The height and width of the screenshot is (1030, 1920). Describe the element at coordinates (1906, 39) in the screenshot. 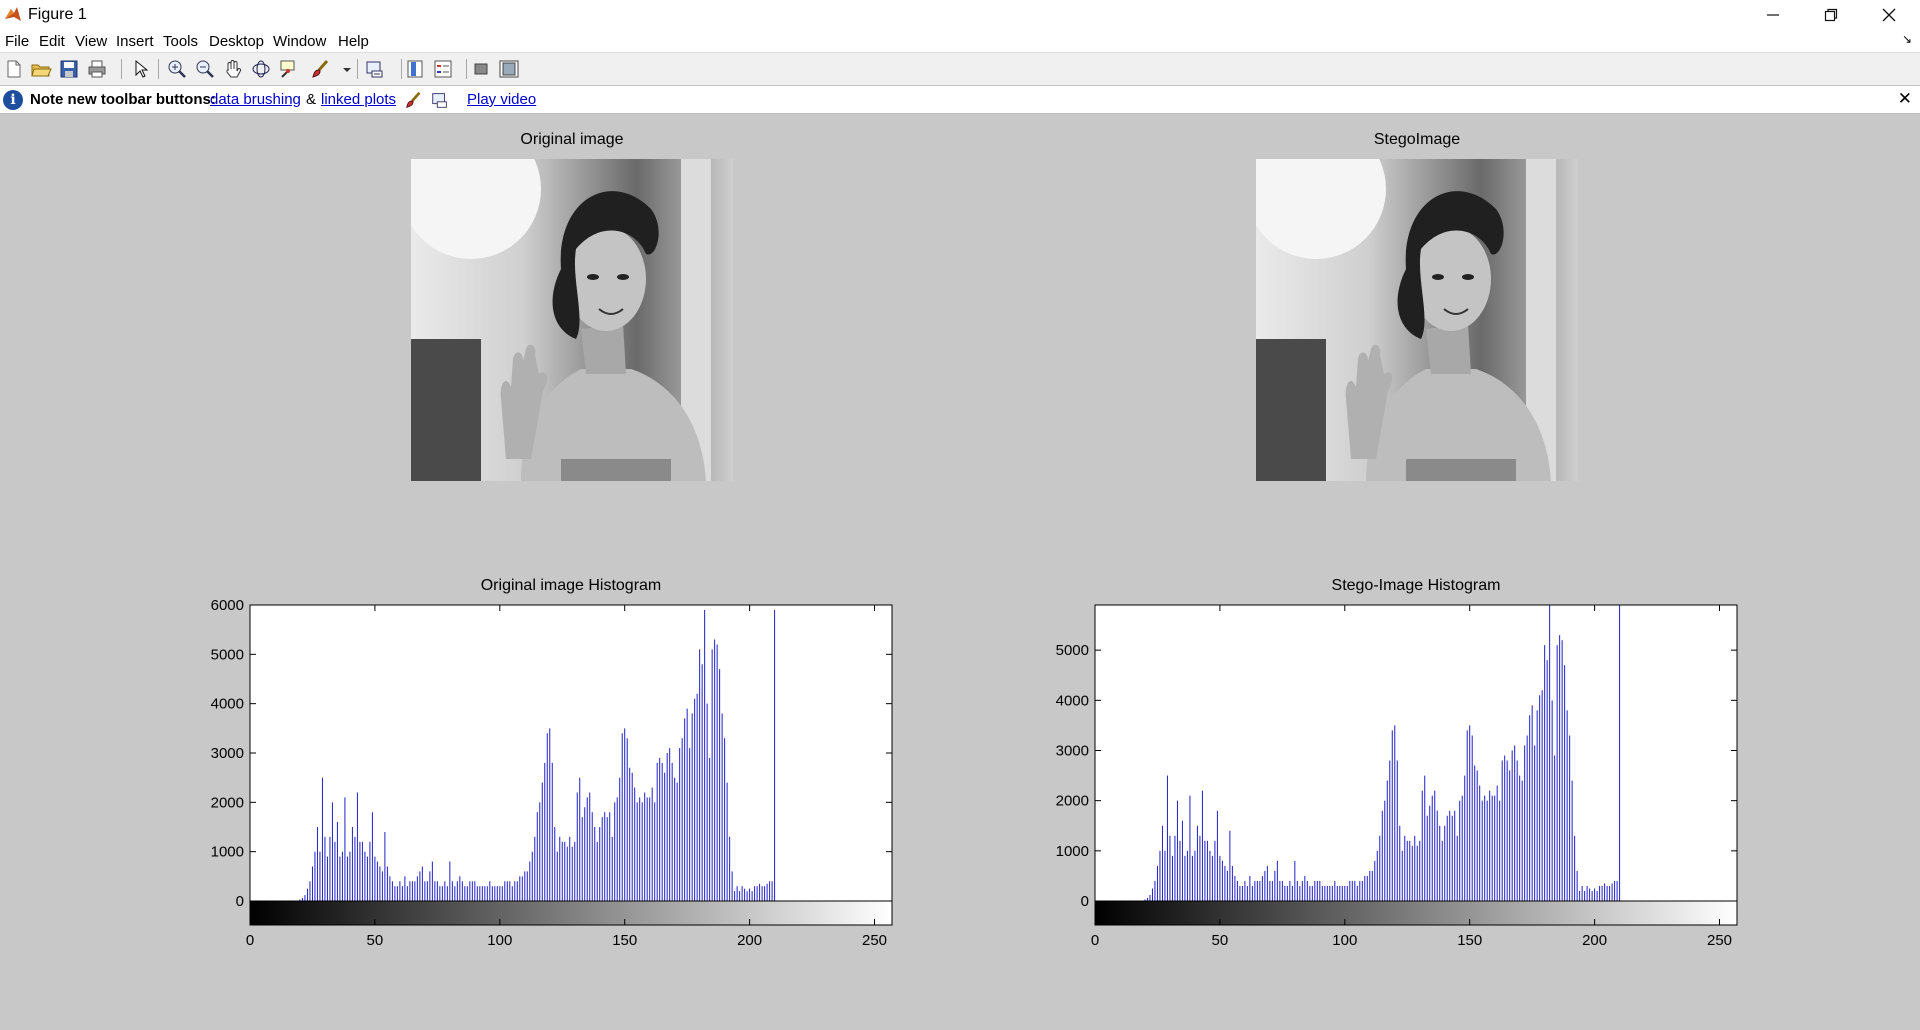

I see `dock-arrow-icon: ↘` at that location.